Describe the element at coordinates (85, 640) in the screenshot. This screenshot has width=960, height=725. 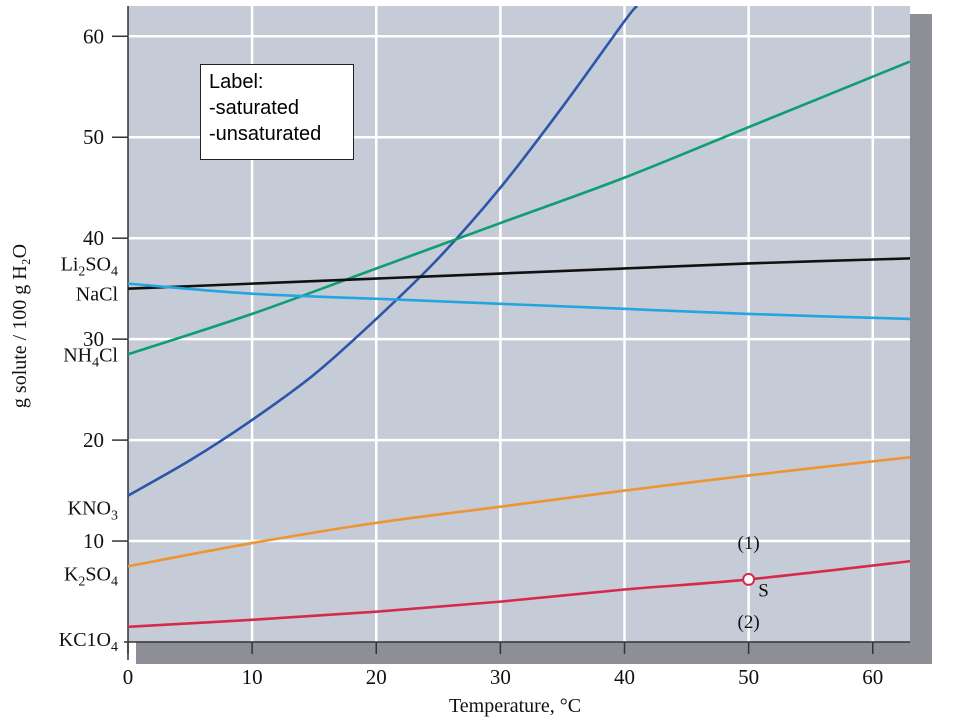
I see `series-axis-label-part: KC1O` at that location.